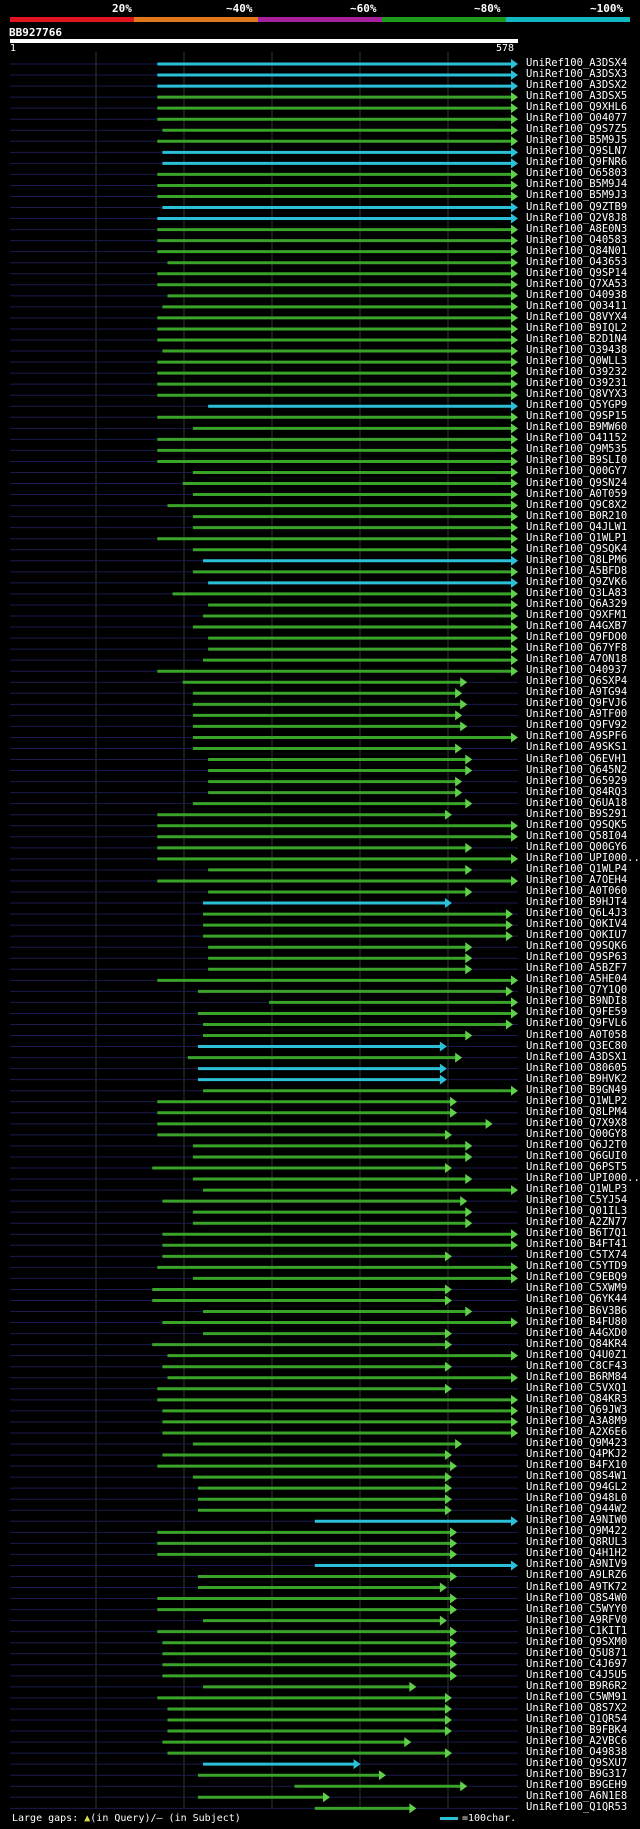 The image size is (640, 1829). I want to click on hit-label: UniRef100_Q9SP15, so click(577, 416).